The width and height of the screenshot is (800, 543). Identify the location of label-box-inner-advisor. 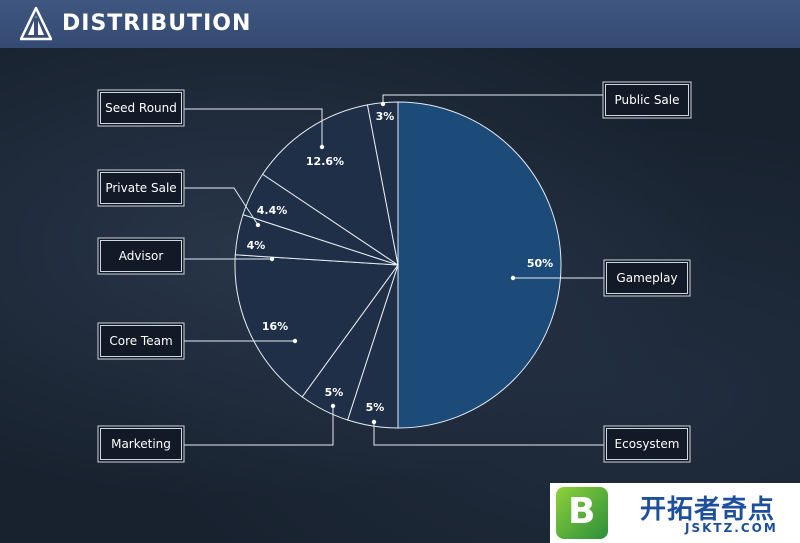
(141, 256).